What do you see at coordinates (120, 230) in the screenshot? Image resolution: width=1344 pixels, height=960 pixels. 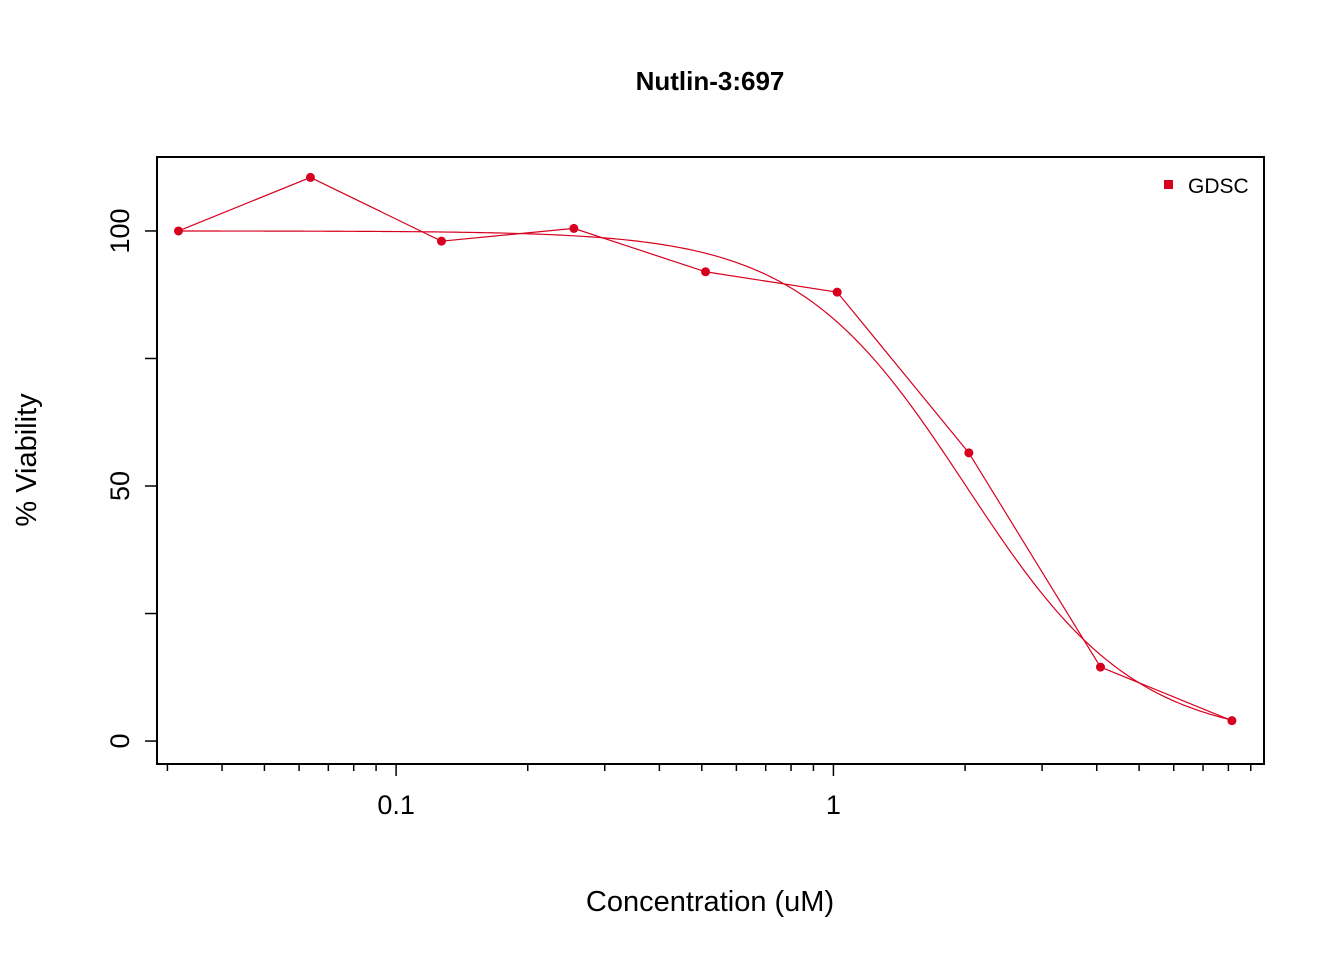 I see `y-tick-label: 100` at bounding box center [120, 230].